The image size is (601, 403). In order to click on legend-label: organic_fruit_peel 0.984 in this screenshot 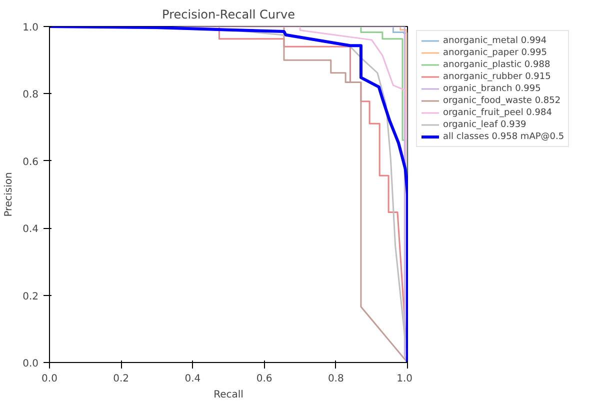, I will do `click(497, 112)`.